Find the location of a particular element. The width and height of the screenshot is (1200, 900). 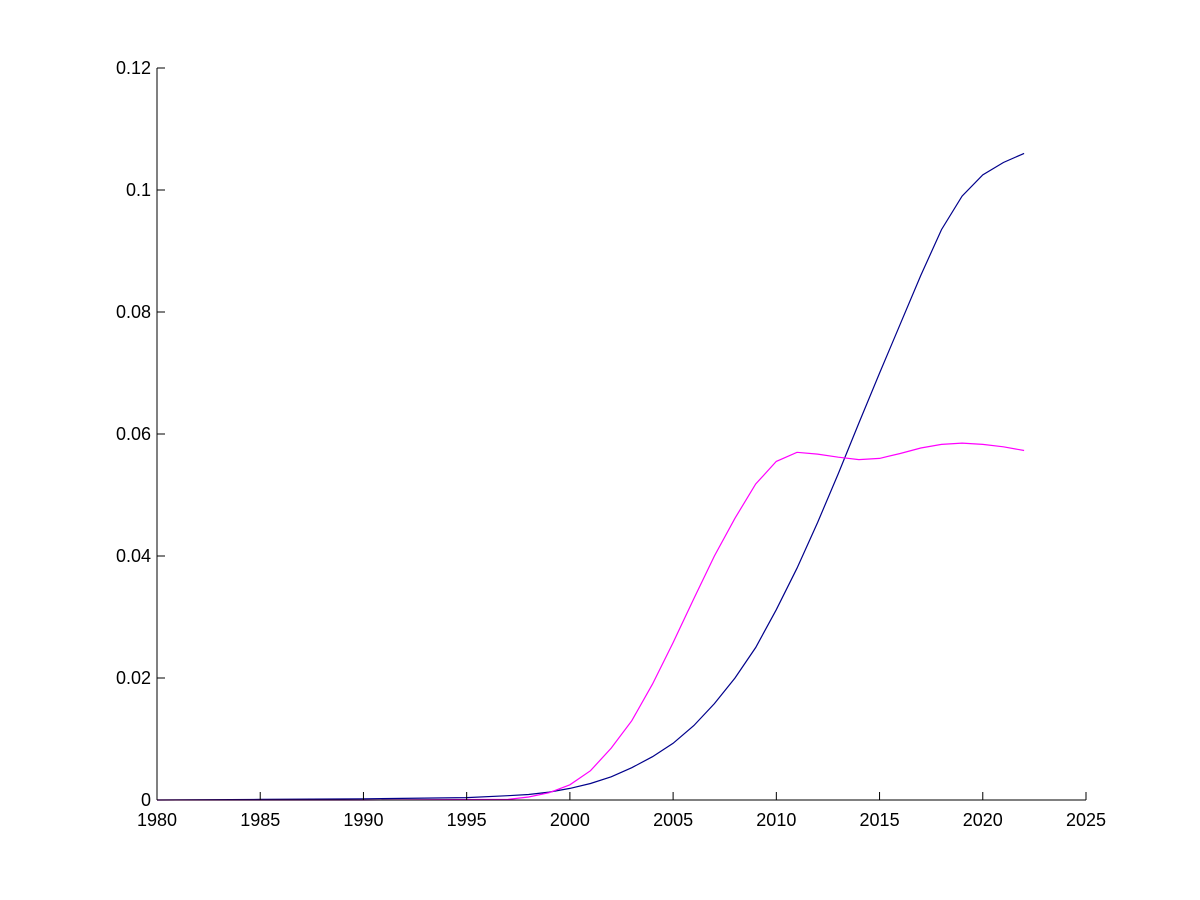

y-tick-label: 0.12 is located at coordinates (133, 68).